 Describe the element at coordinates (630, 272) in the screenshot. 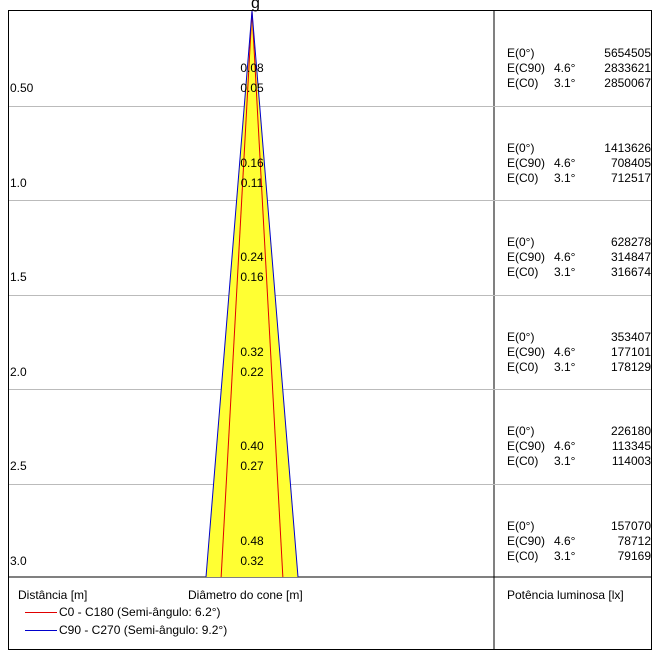

I see `illuminance-value: 316674` at that location.